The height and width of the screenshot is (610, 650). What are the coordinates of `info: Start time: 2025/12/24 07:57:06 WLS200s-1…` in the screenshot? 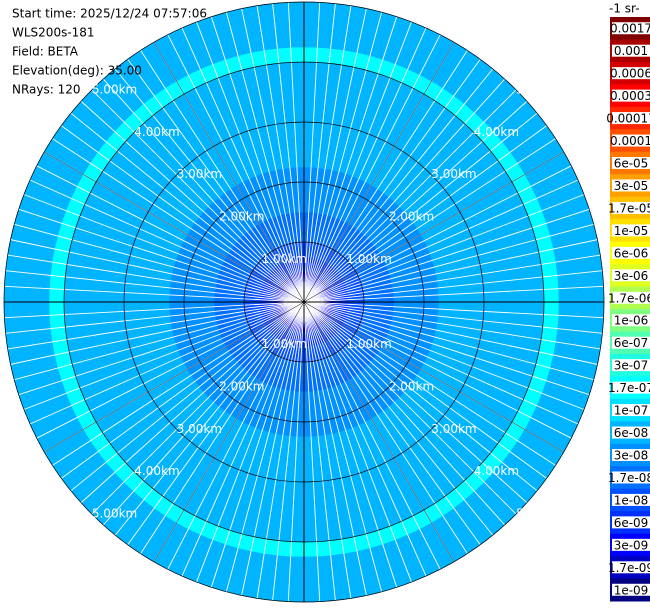 It's located at (109, 52).